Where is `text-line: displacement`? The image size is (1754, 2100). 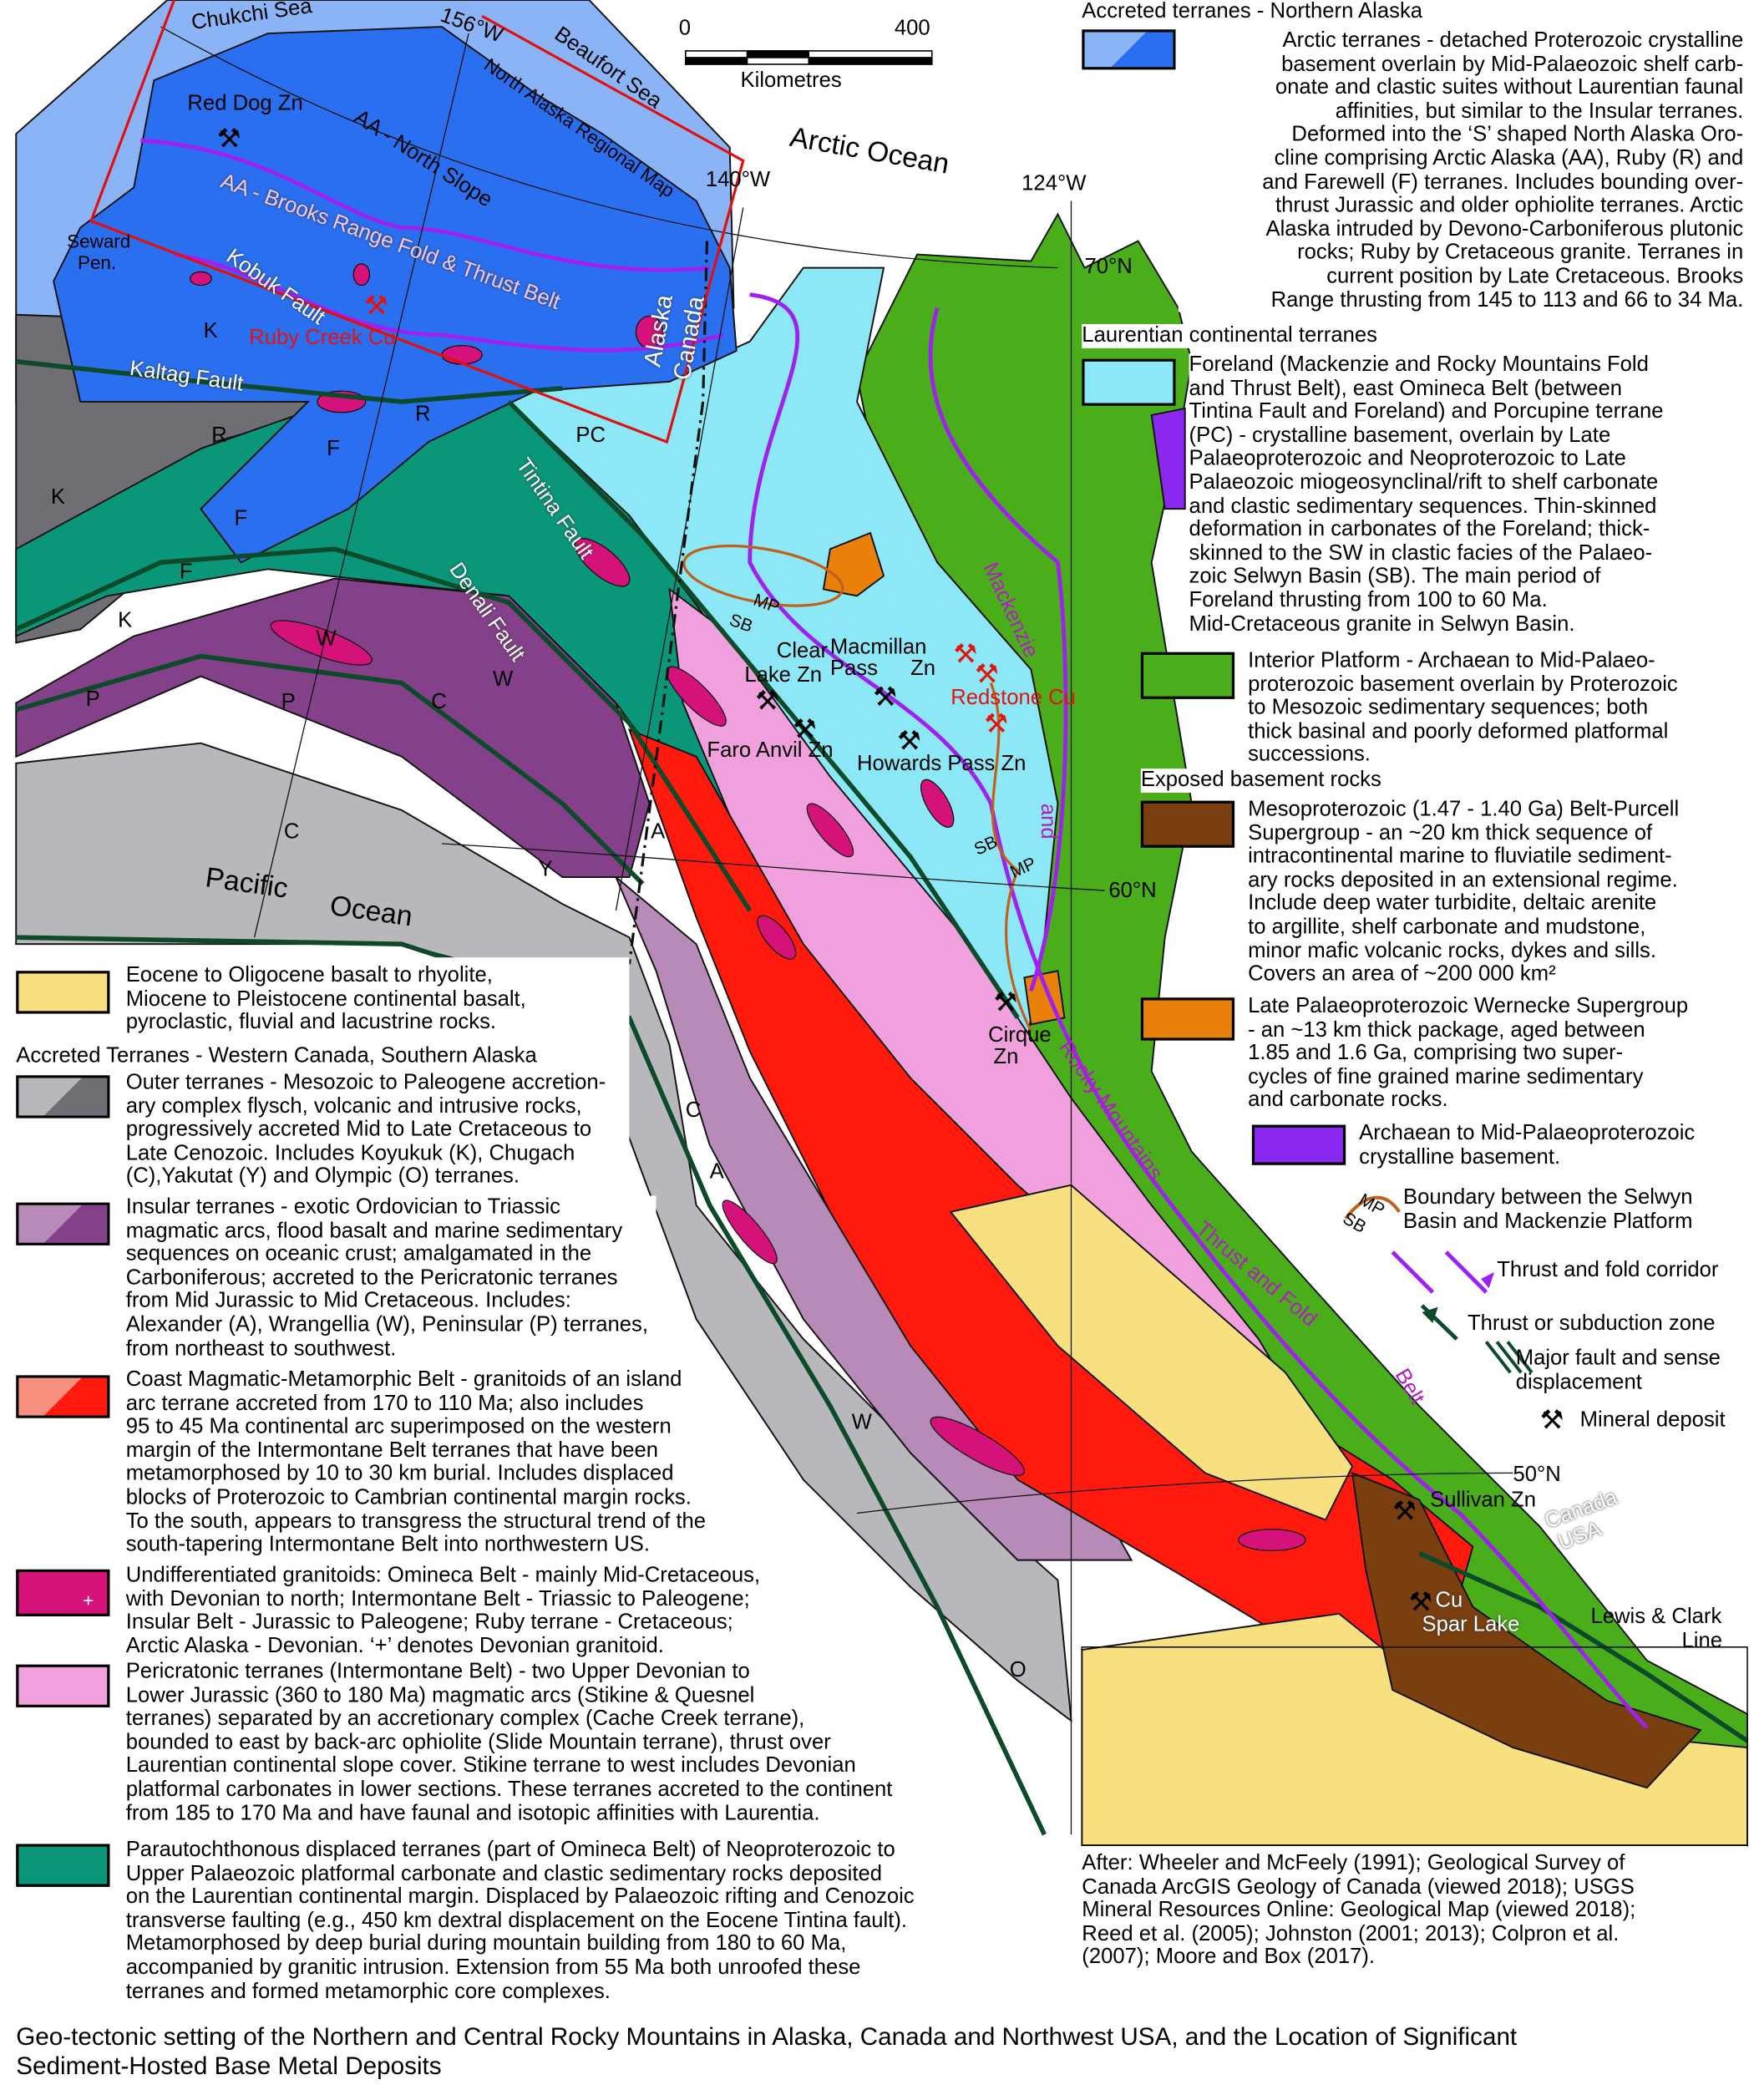 text-line: displacement is located at coordinates (1578, 1382).